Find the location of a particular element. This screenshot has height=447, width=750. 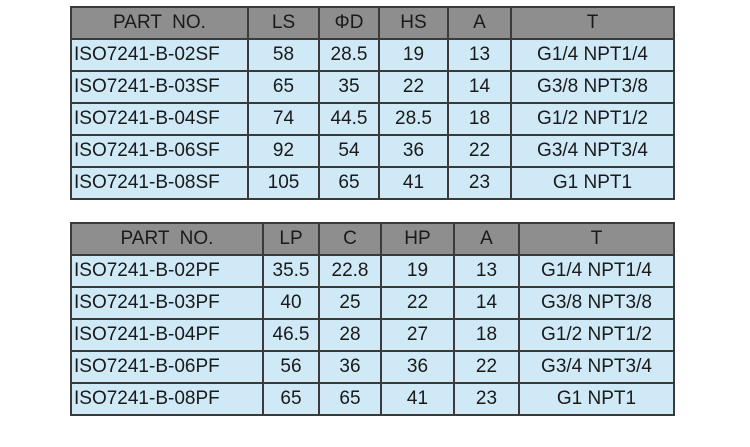

table-row: ISO7241-B-06PF 56 36 36 22 G3/4 NPT3/4 is located at coordinates (372, 367).